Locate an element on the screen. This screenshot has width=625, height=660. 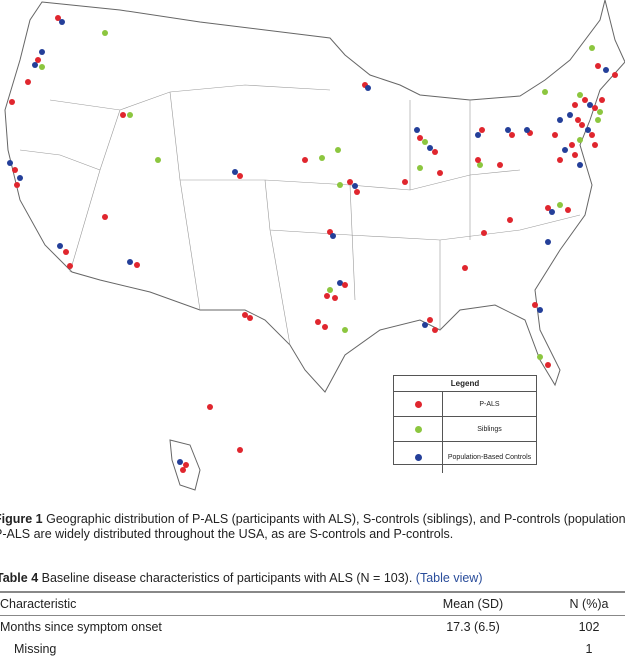
blue-dot-icon is located at coordinates (418, 457).